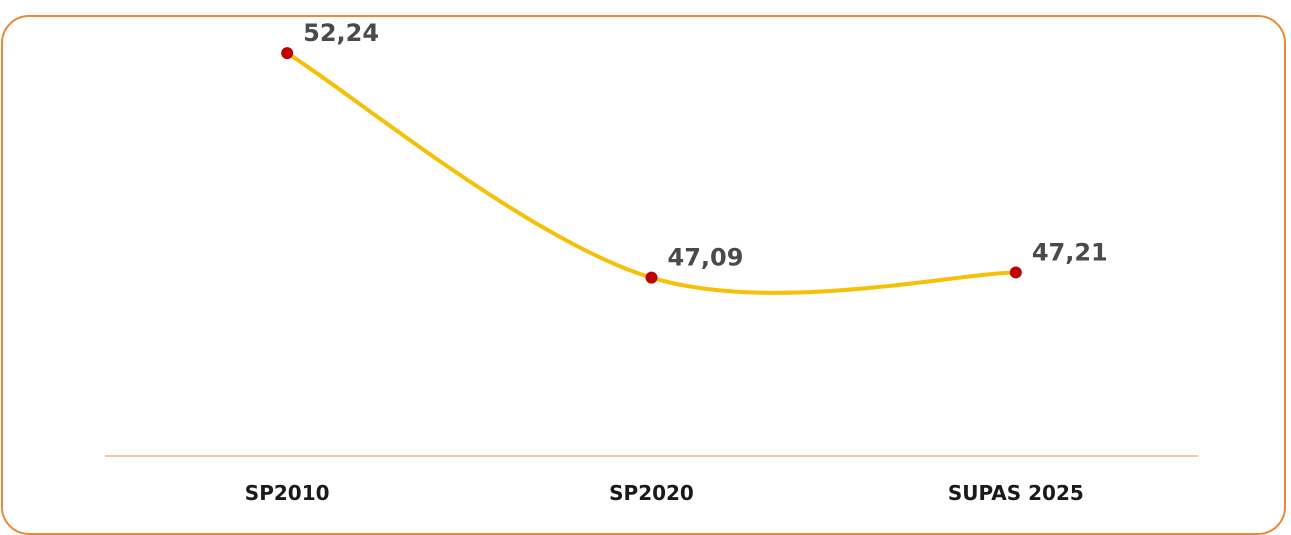  What do you see at coordinates (1070, 252) in the screenshot?
I see `data-label: 47,21` at bounding box center [1070, 252].